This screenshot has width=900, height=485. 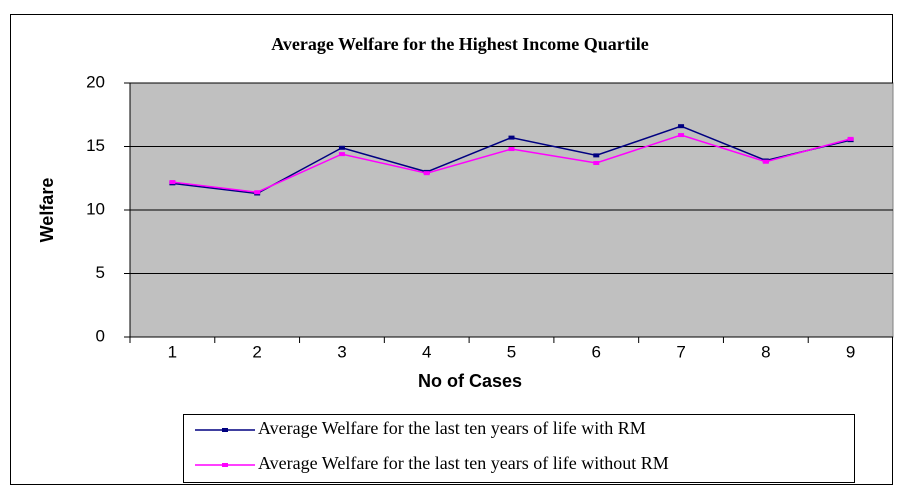 What do you see at coordinates (426, 351) in the screenshot?
I see `x-tick-label: 4` at bounding box center [426, 351].